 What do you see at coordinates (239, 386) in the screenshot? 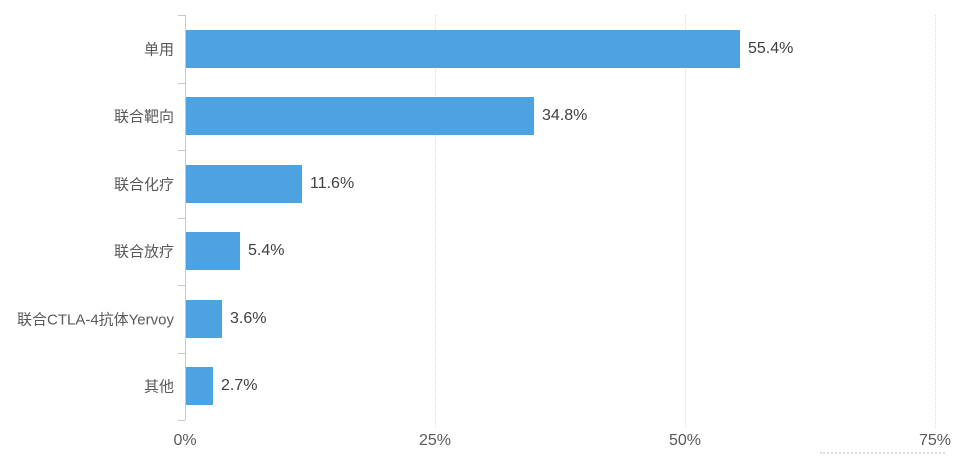
I see `value-label: 2.7%` at bounding box center [239, 386].